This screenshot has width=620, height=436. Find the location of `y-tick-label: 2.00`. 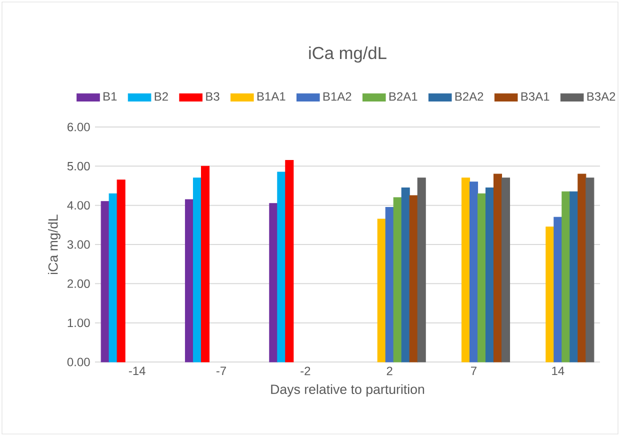

y-tick-label: 2.00 is located at coordinates (79, 283).